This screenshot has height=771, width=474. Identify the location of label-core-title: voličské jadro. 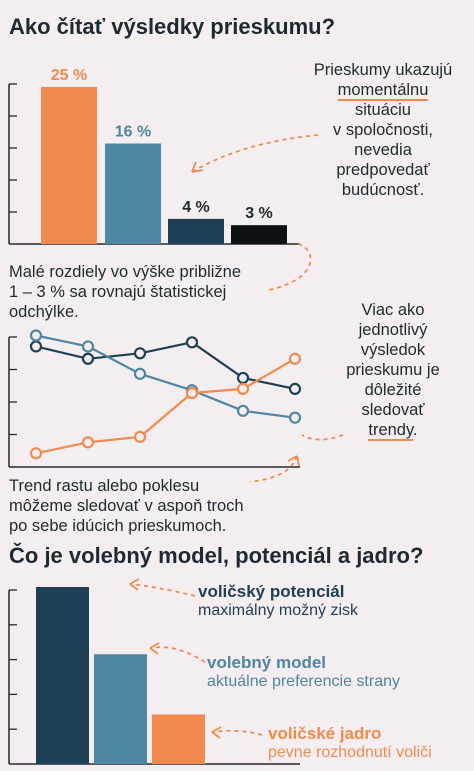
(325, 733).